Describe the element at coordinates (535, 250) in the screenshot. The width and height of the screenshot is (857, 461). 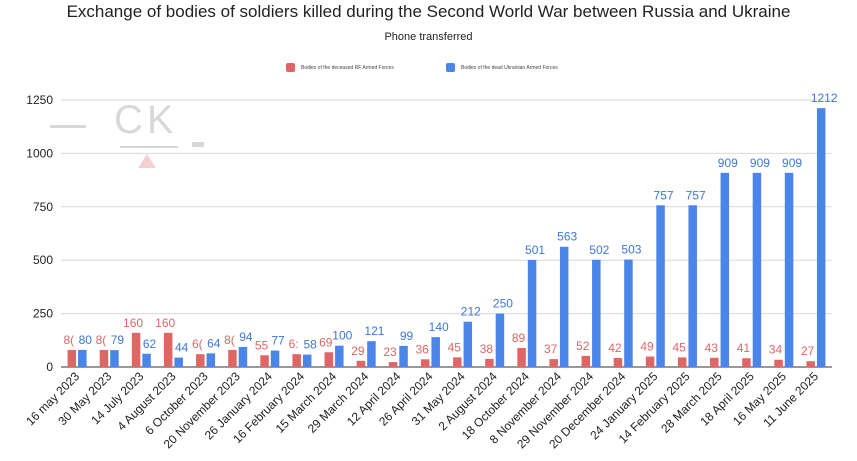
I see `data-label-ua: 501` at that location.